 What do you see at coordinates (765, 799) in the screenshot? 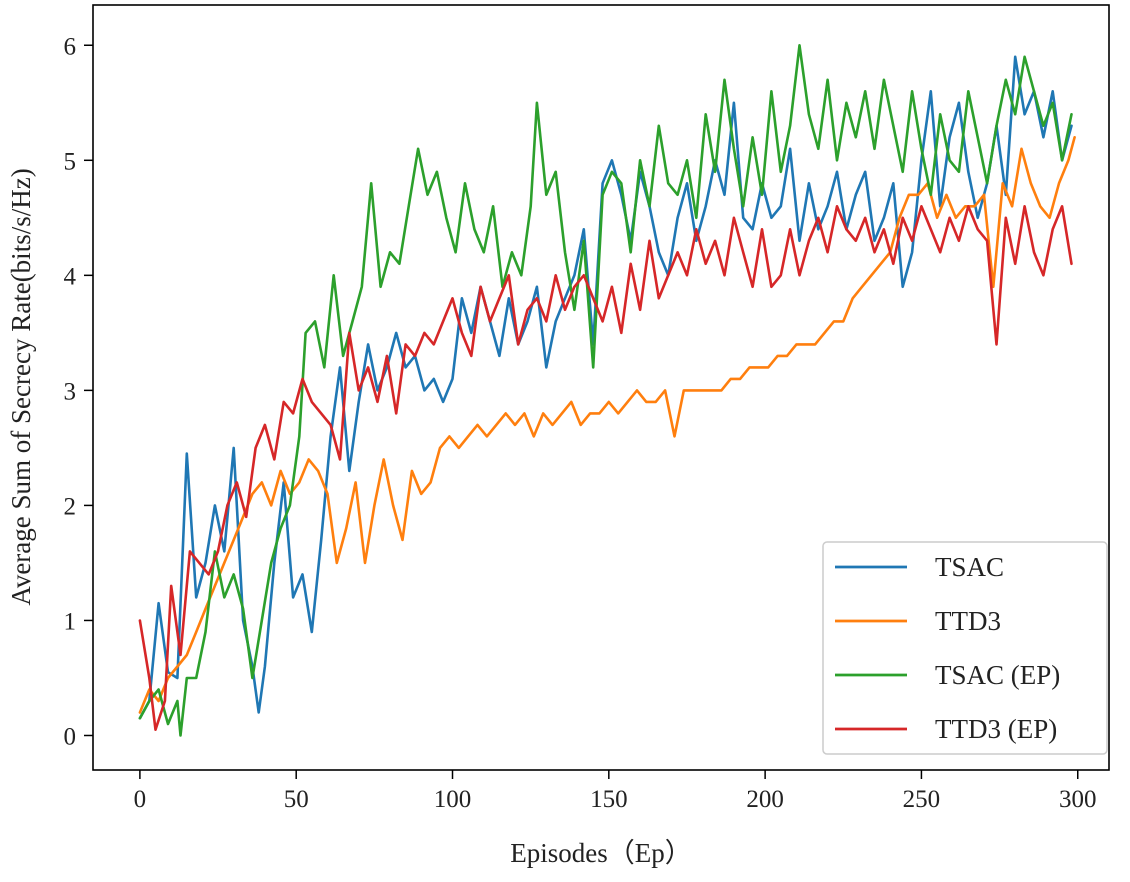
I see `x-tick-label: 200` at bounding box center [765, 799].